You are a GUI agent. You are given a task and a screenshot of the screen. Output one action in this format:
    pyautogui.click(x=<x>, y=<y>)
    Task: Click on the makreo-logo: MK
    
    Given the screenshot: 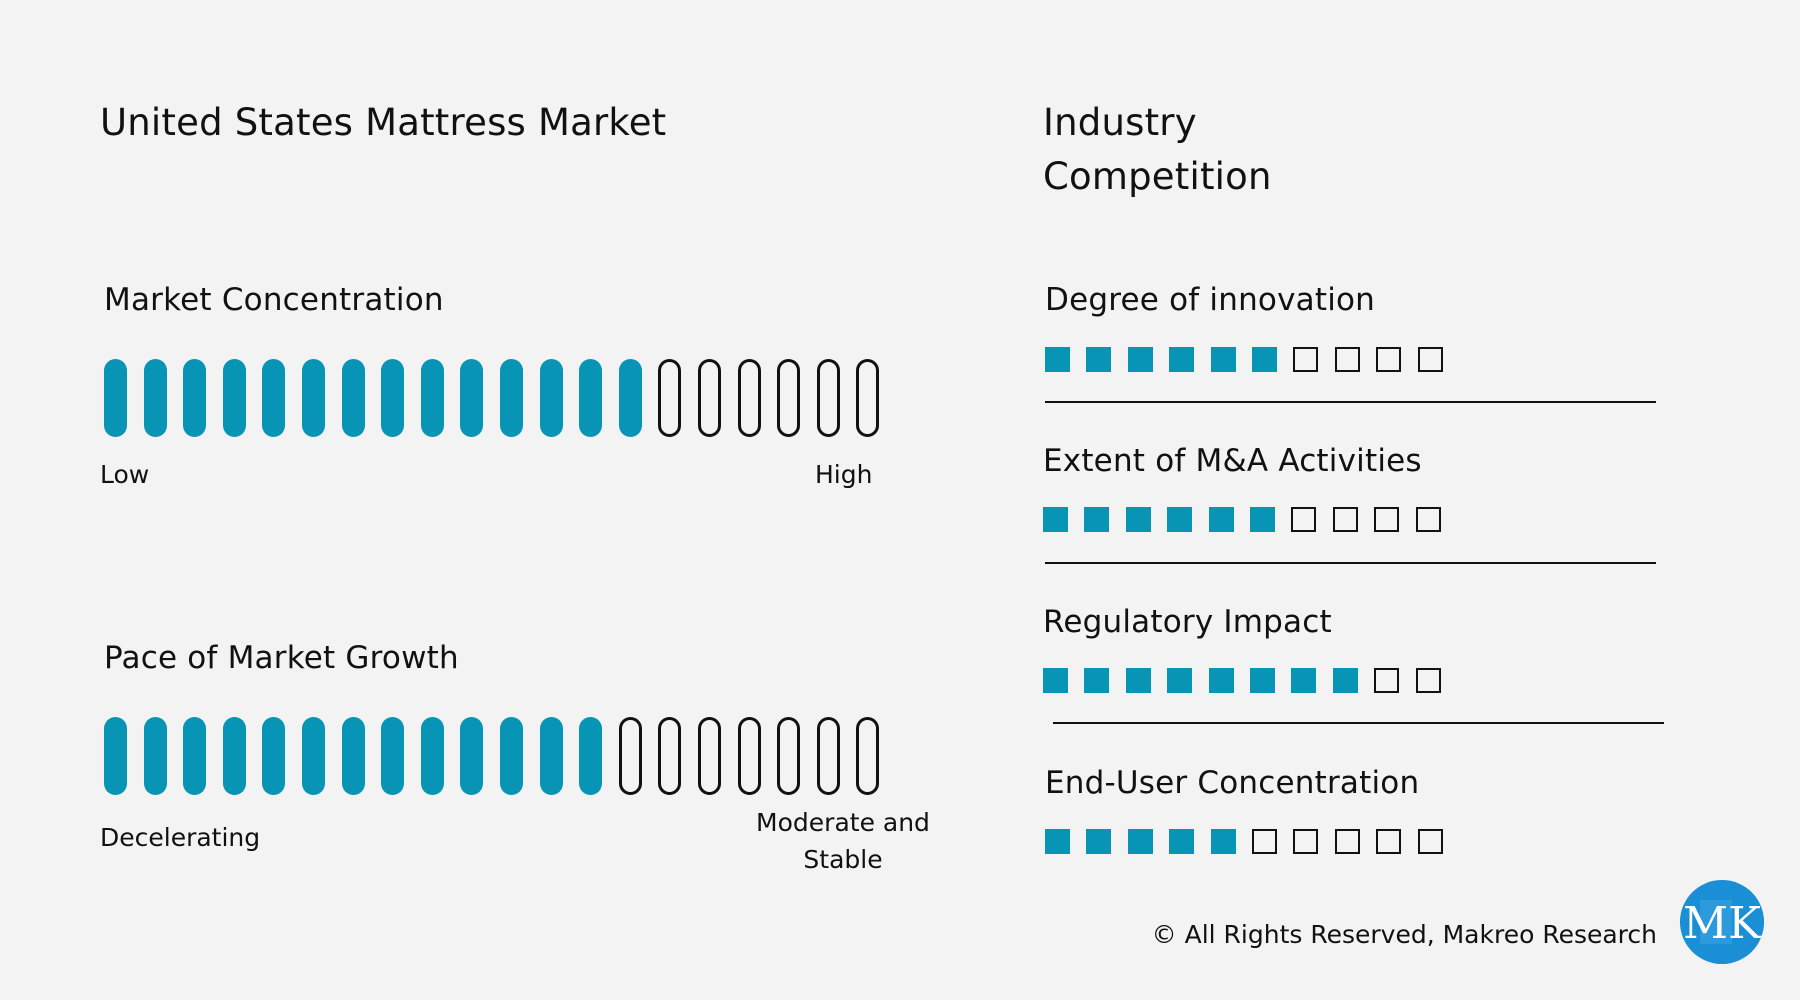 What is the action you would take?
    pyautogui.click(x=1722, y=922)
    